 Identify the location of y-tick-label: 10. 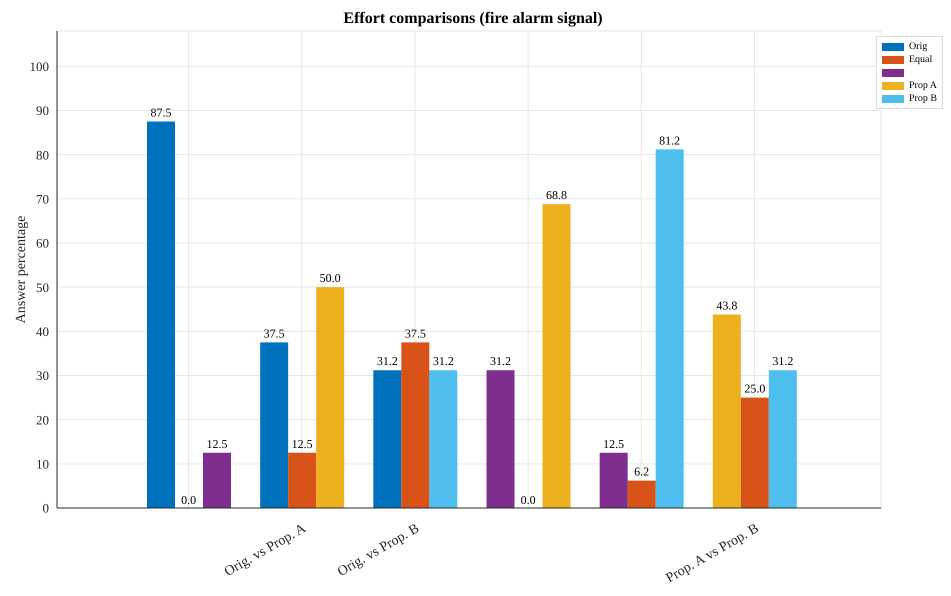
(42, 464).